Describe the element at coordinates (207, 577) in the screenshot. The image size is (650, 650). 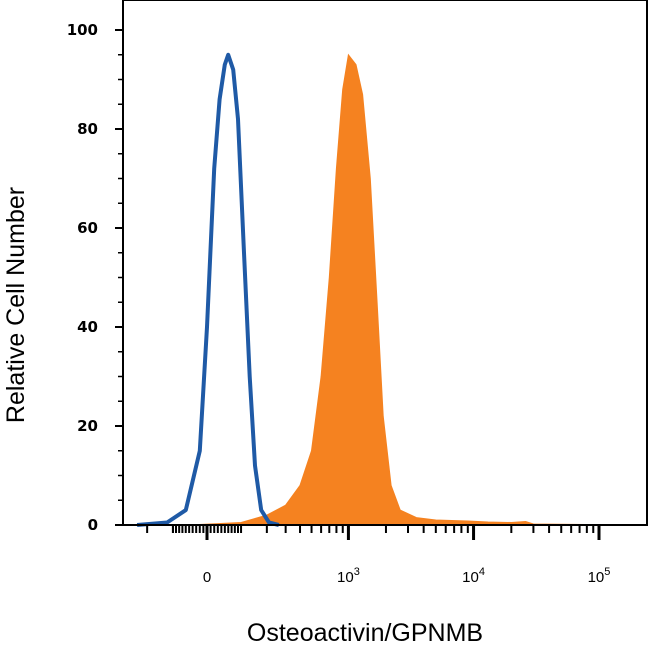
I see `x-tick-label: 0` at that location.